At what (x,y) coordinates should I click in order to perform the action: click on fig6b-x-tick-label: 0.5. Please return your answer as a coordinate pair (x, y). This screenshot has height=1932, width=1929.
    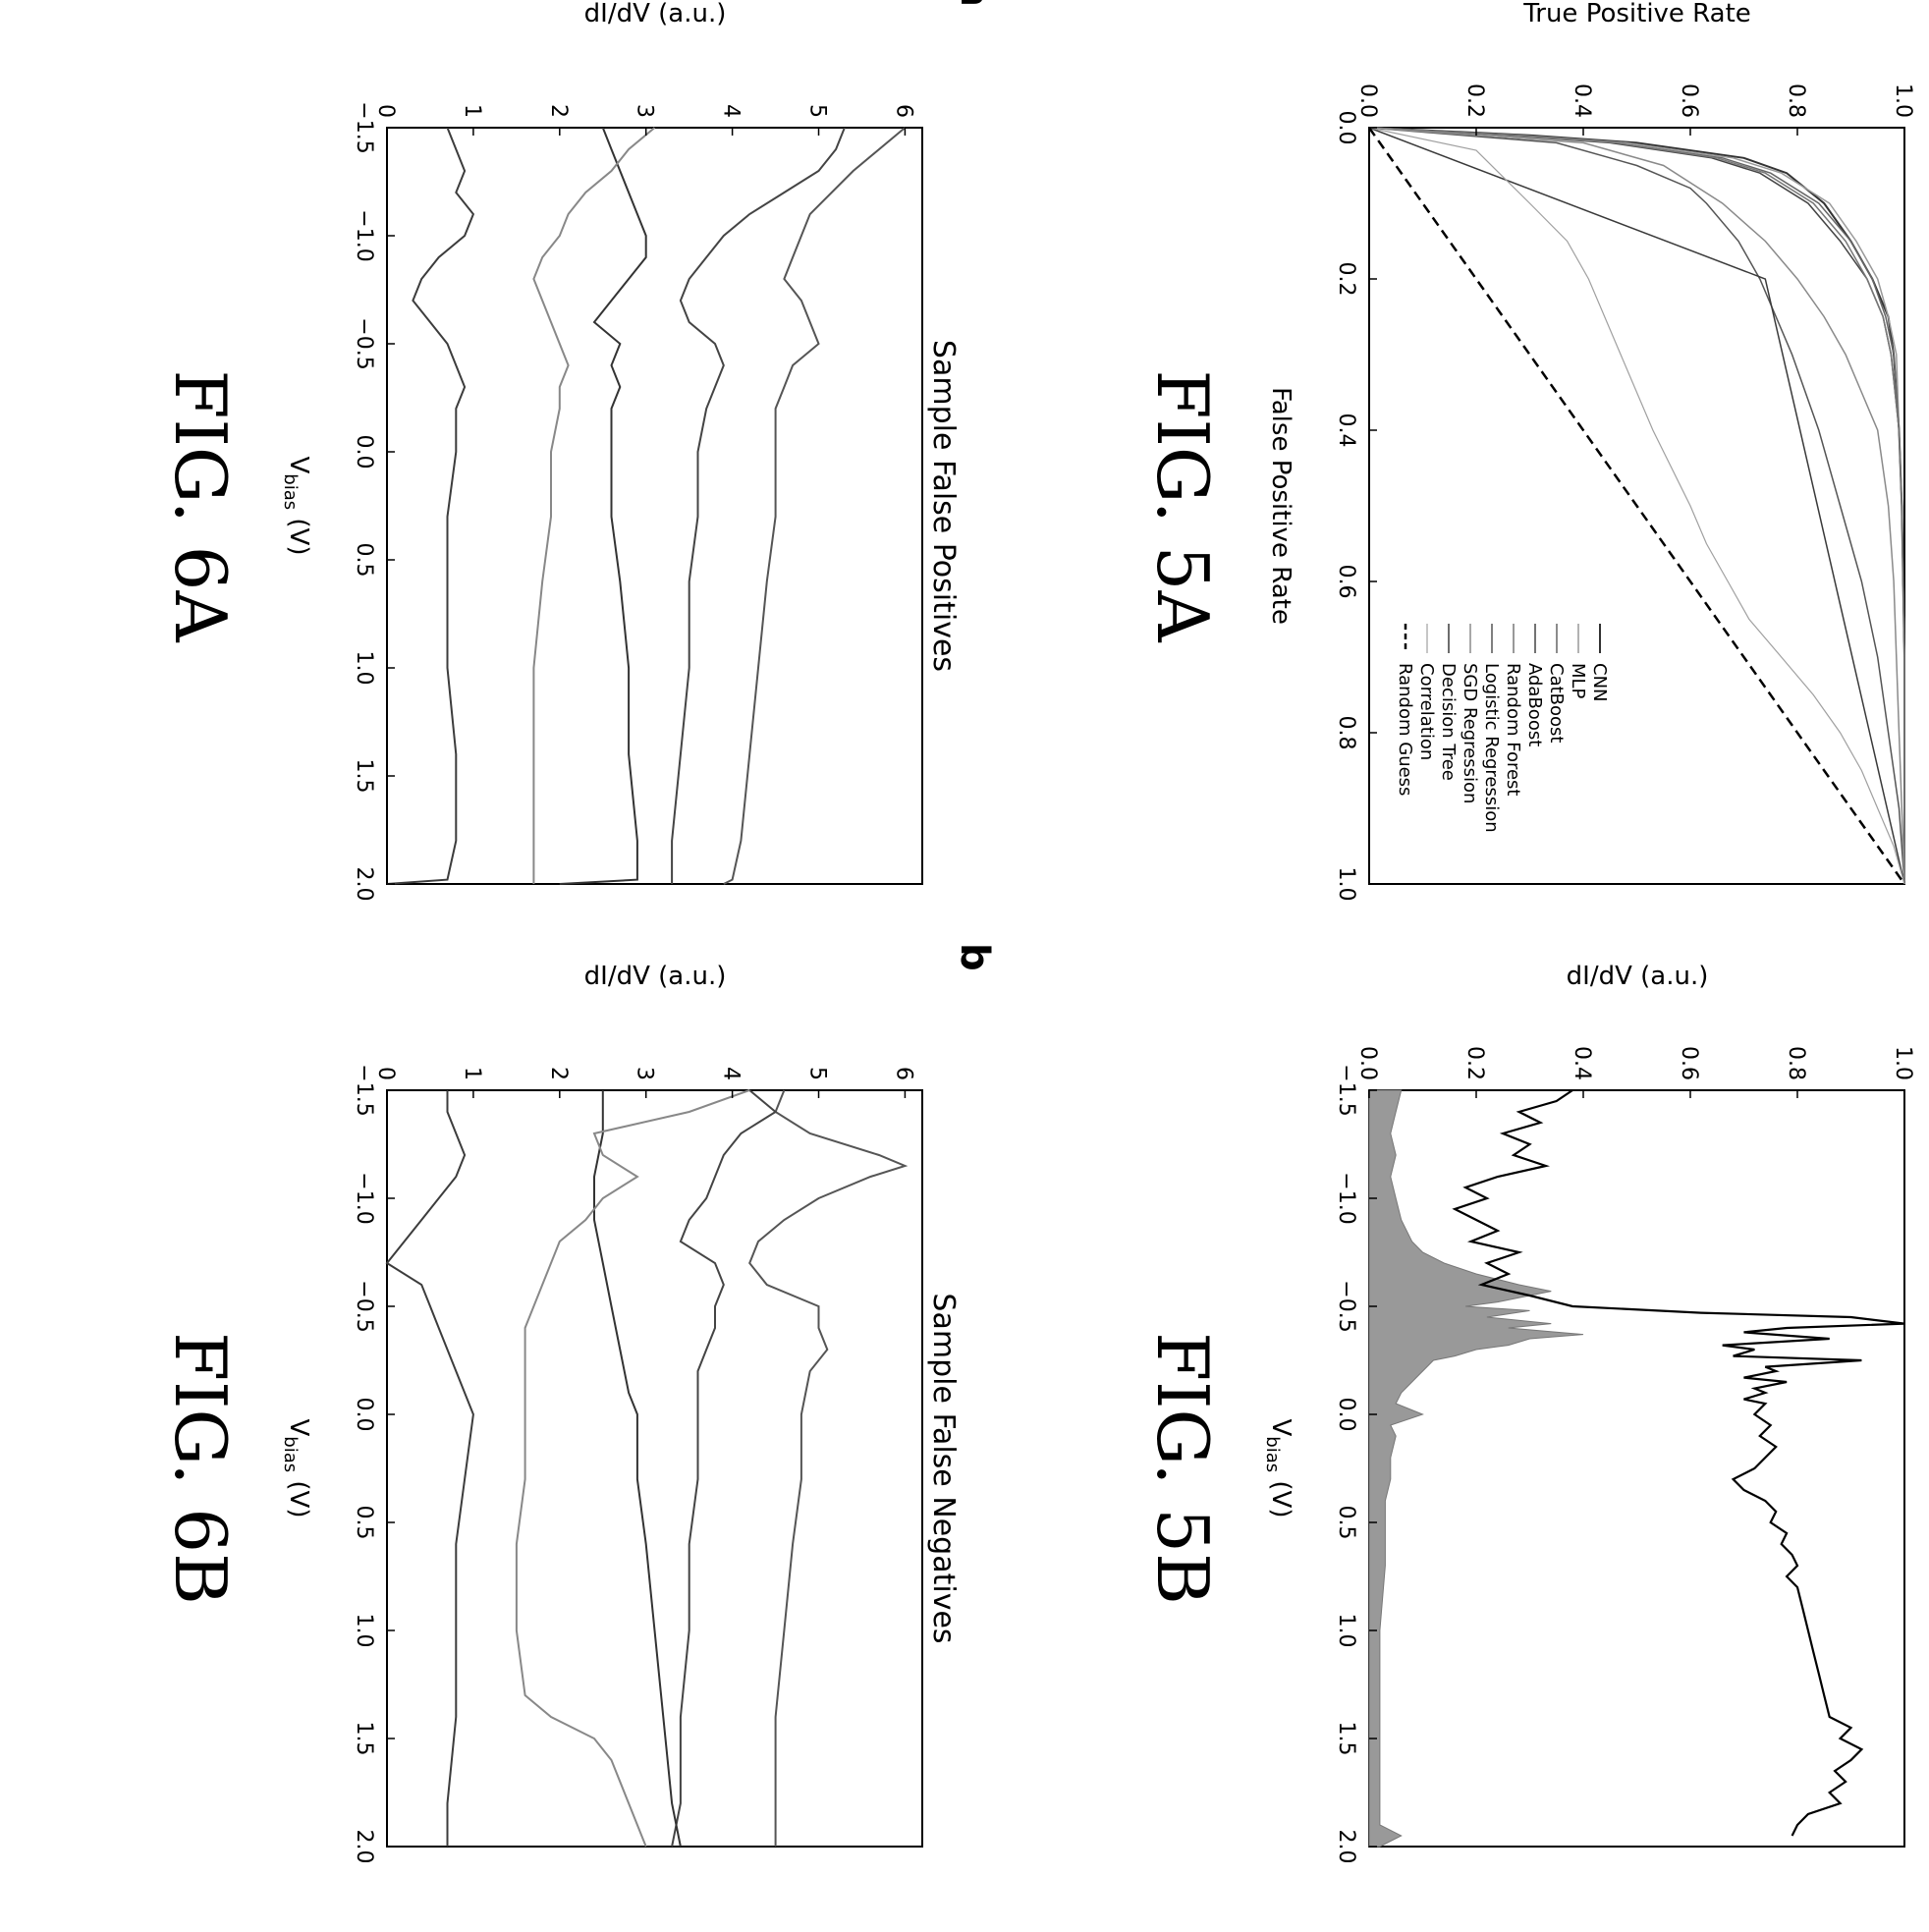
    Looking at the image, I should click on (364, 1523).